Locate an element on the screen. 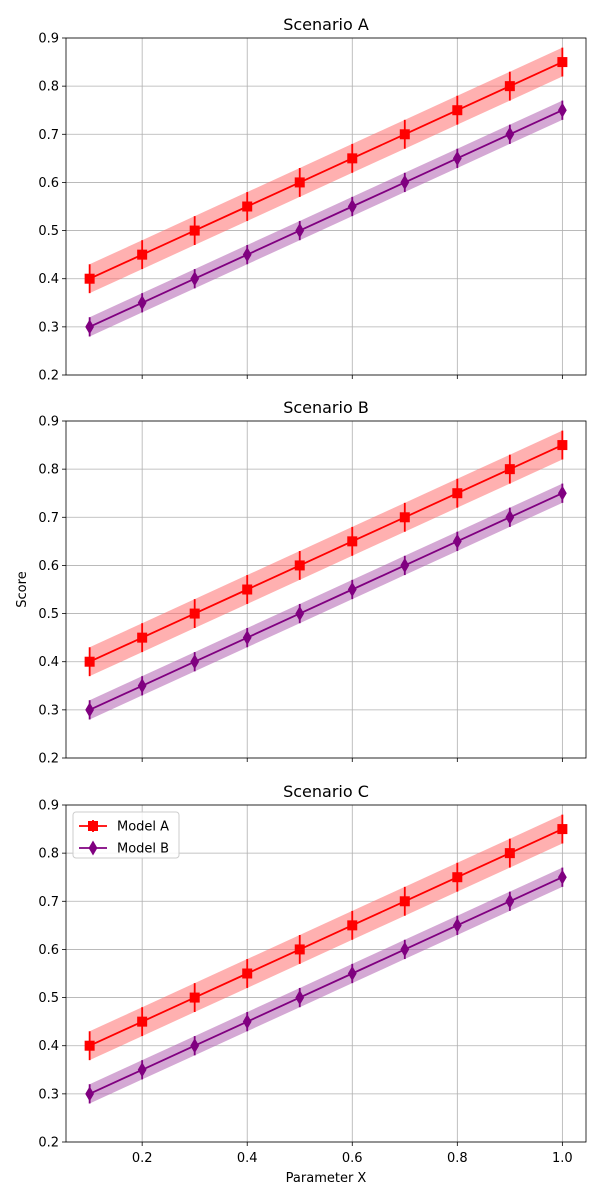  x-tick-label: 0.4 is located at coordinates (247, 1158).